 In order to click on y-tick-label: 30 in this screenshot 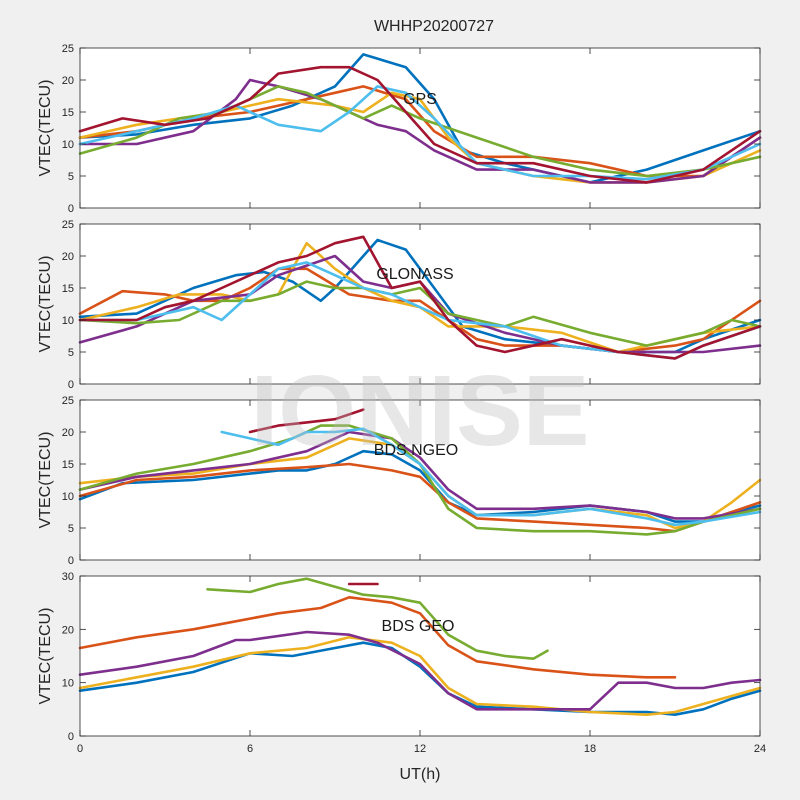, I will do `click(68, 577)`.